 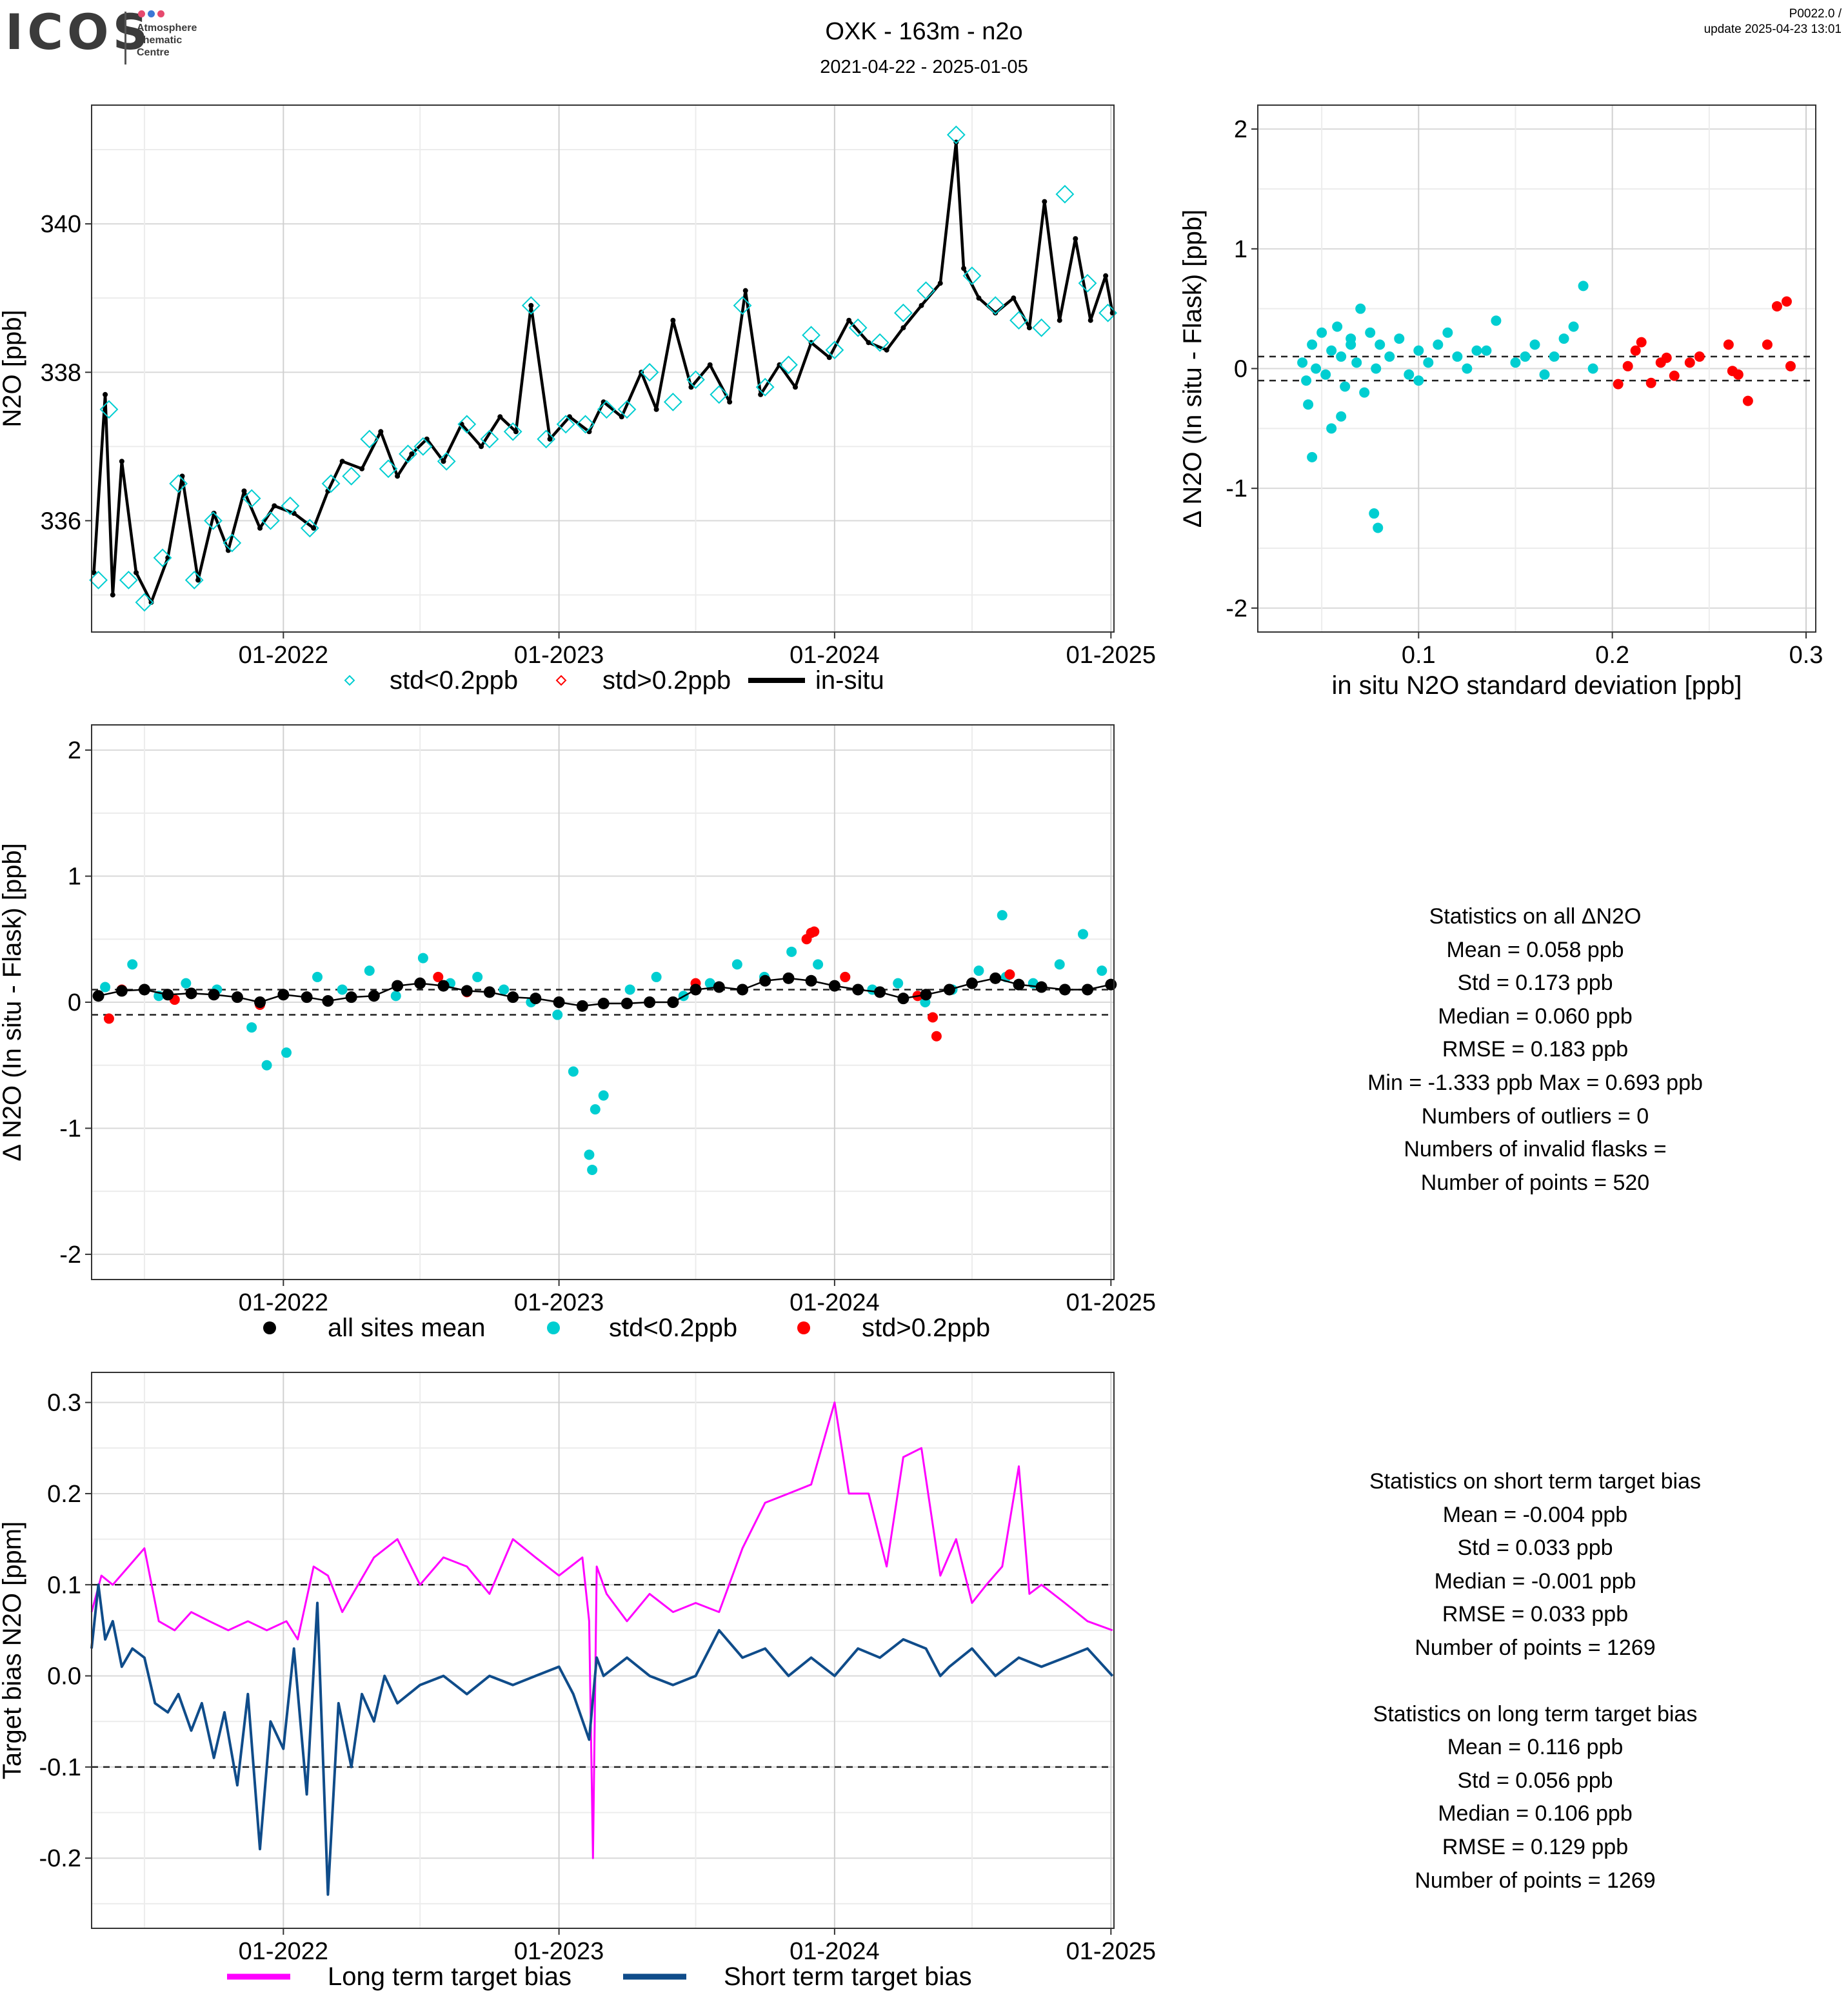 I want to click on stat-line: Statistics on long term target bias, so click(x=1535, y=1713).